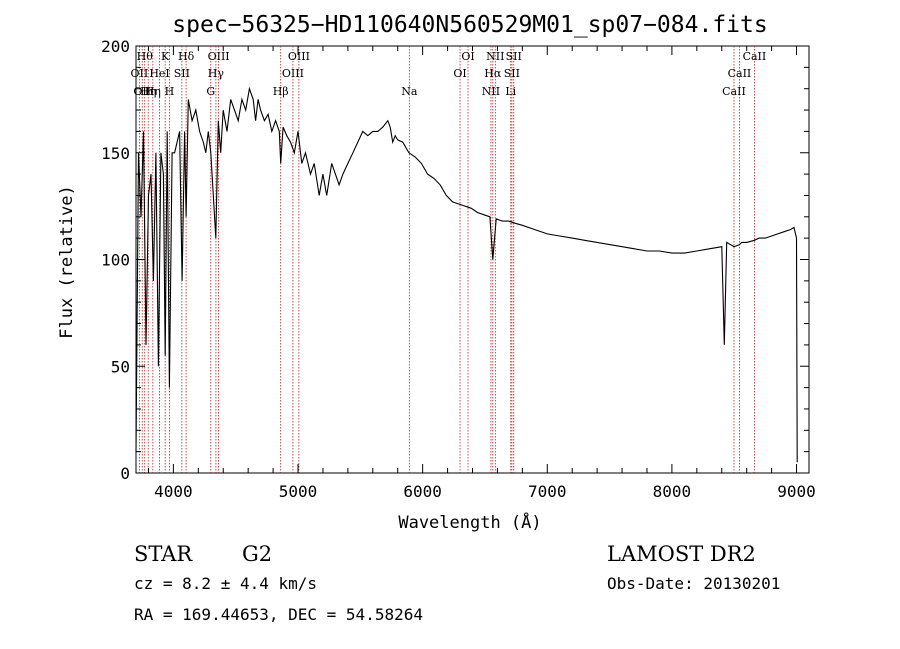  Describe the element at coordinates (163, 554) in the screenshot. I see `object-class: STAR` at that location.